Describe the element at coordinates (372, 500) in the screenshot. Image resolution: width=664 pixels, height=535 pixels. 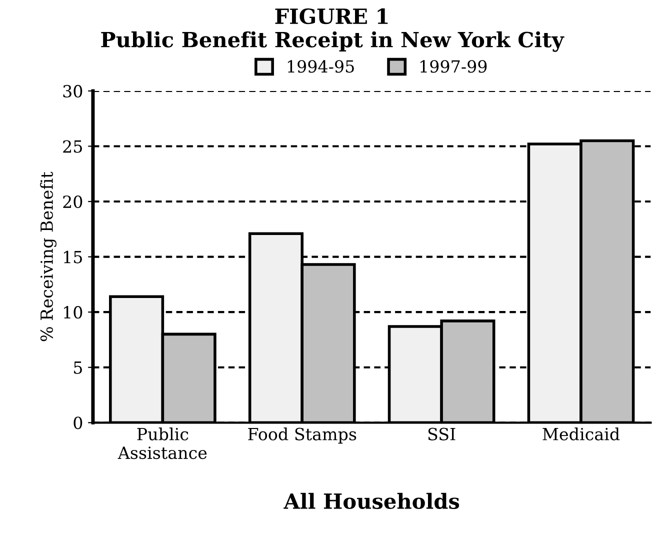
I see `x-axis-title: All Households` at that location.